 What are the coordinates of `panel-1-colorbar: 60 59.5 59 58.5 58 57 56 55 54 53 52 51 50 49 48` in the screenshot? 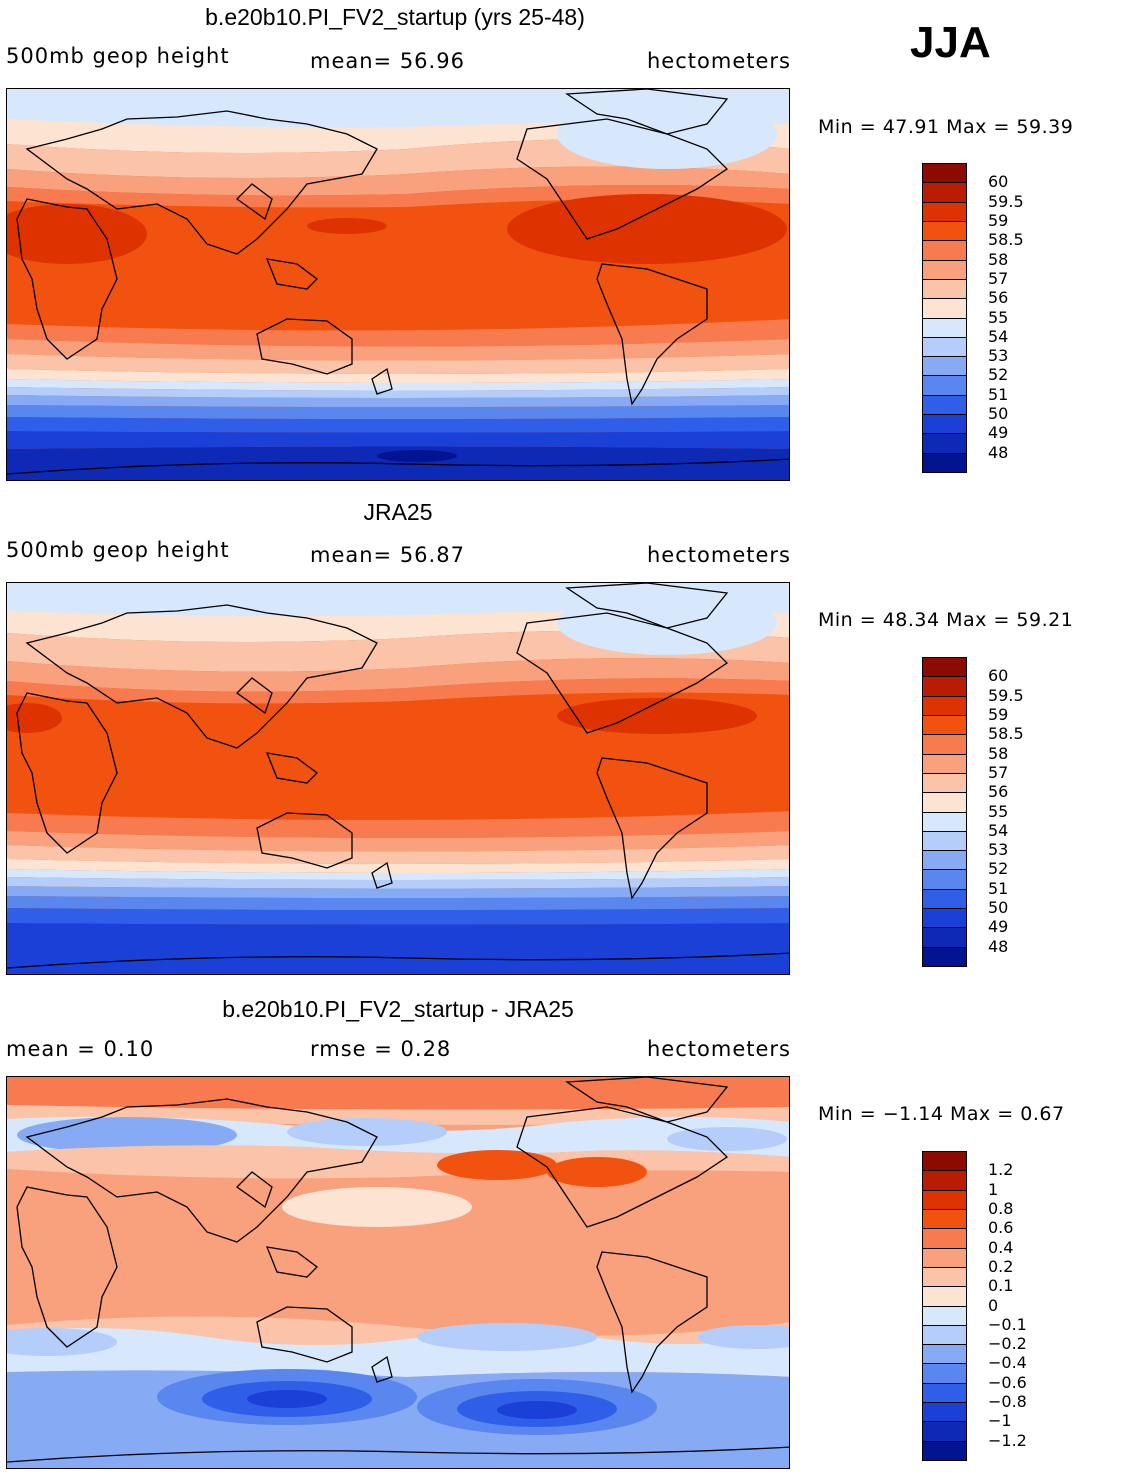 It's located at (973, 318).